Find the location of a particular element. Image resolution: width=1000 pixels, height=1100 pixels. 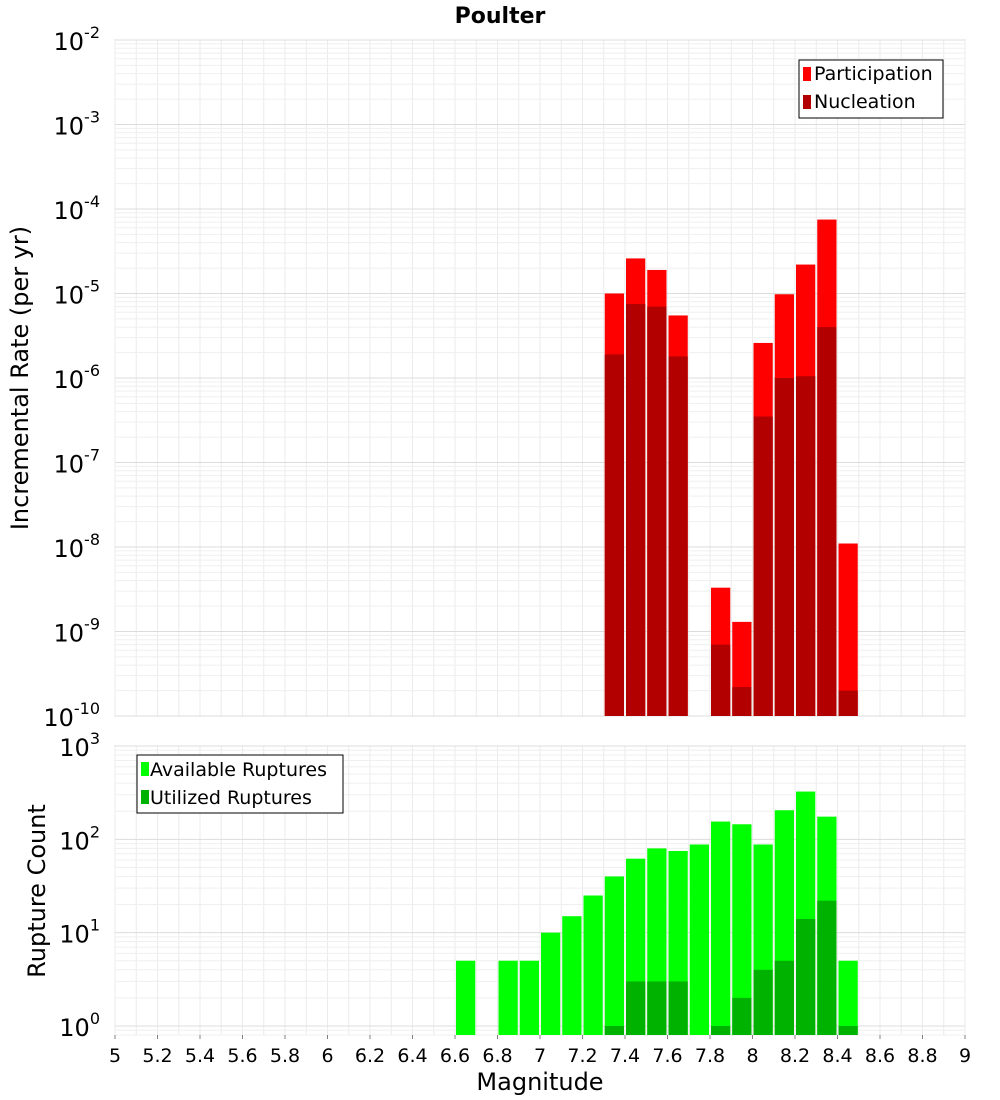

x-tick-label: 7 is located at coordinates (540, 1056).